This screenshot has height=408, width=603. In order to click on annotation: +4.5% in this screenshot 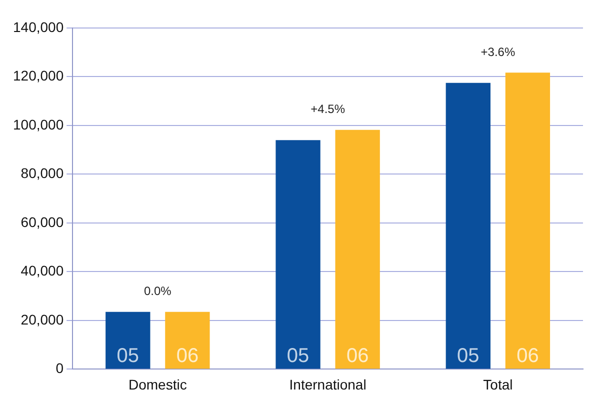, I will do `click(328, 109)`.